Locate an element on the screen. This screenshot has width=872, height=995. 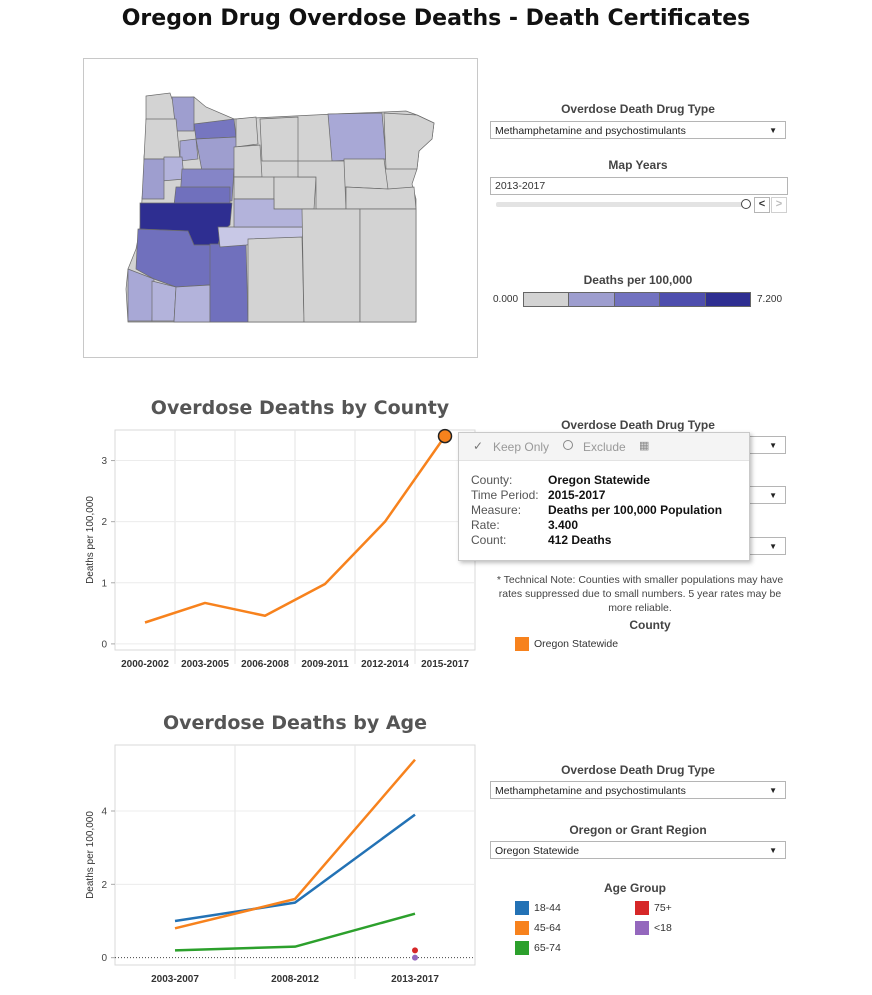
tooltip-row-county: County: Oregon Statewide is located at coordinates (604, 480).